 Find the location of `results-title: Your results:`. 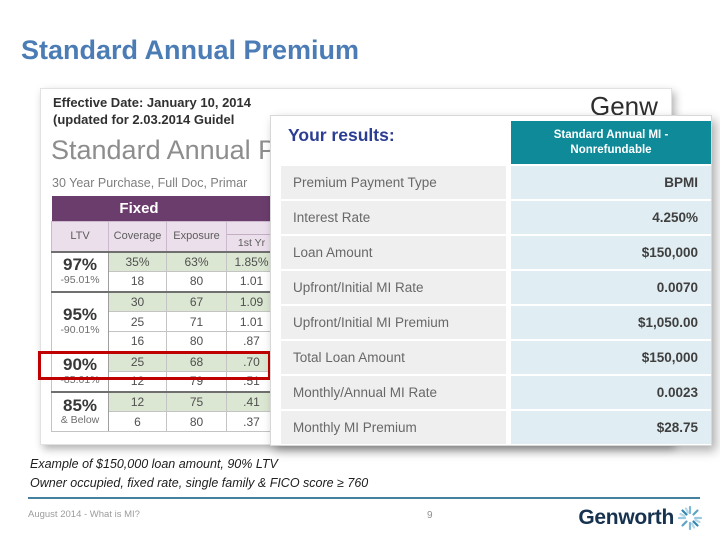

results-title: Your results: is located at coordinates (341, 135).